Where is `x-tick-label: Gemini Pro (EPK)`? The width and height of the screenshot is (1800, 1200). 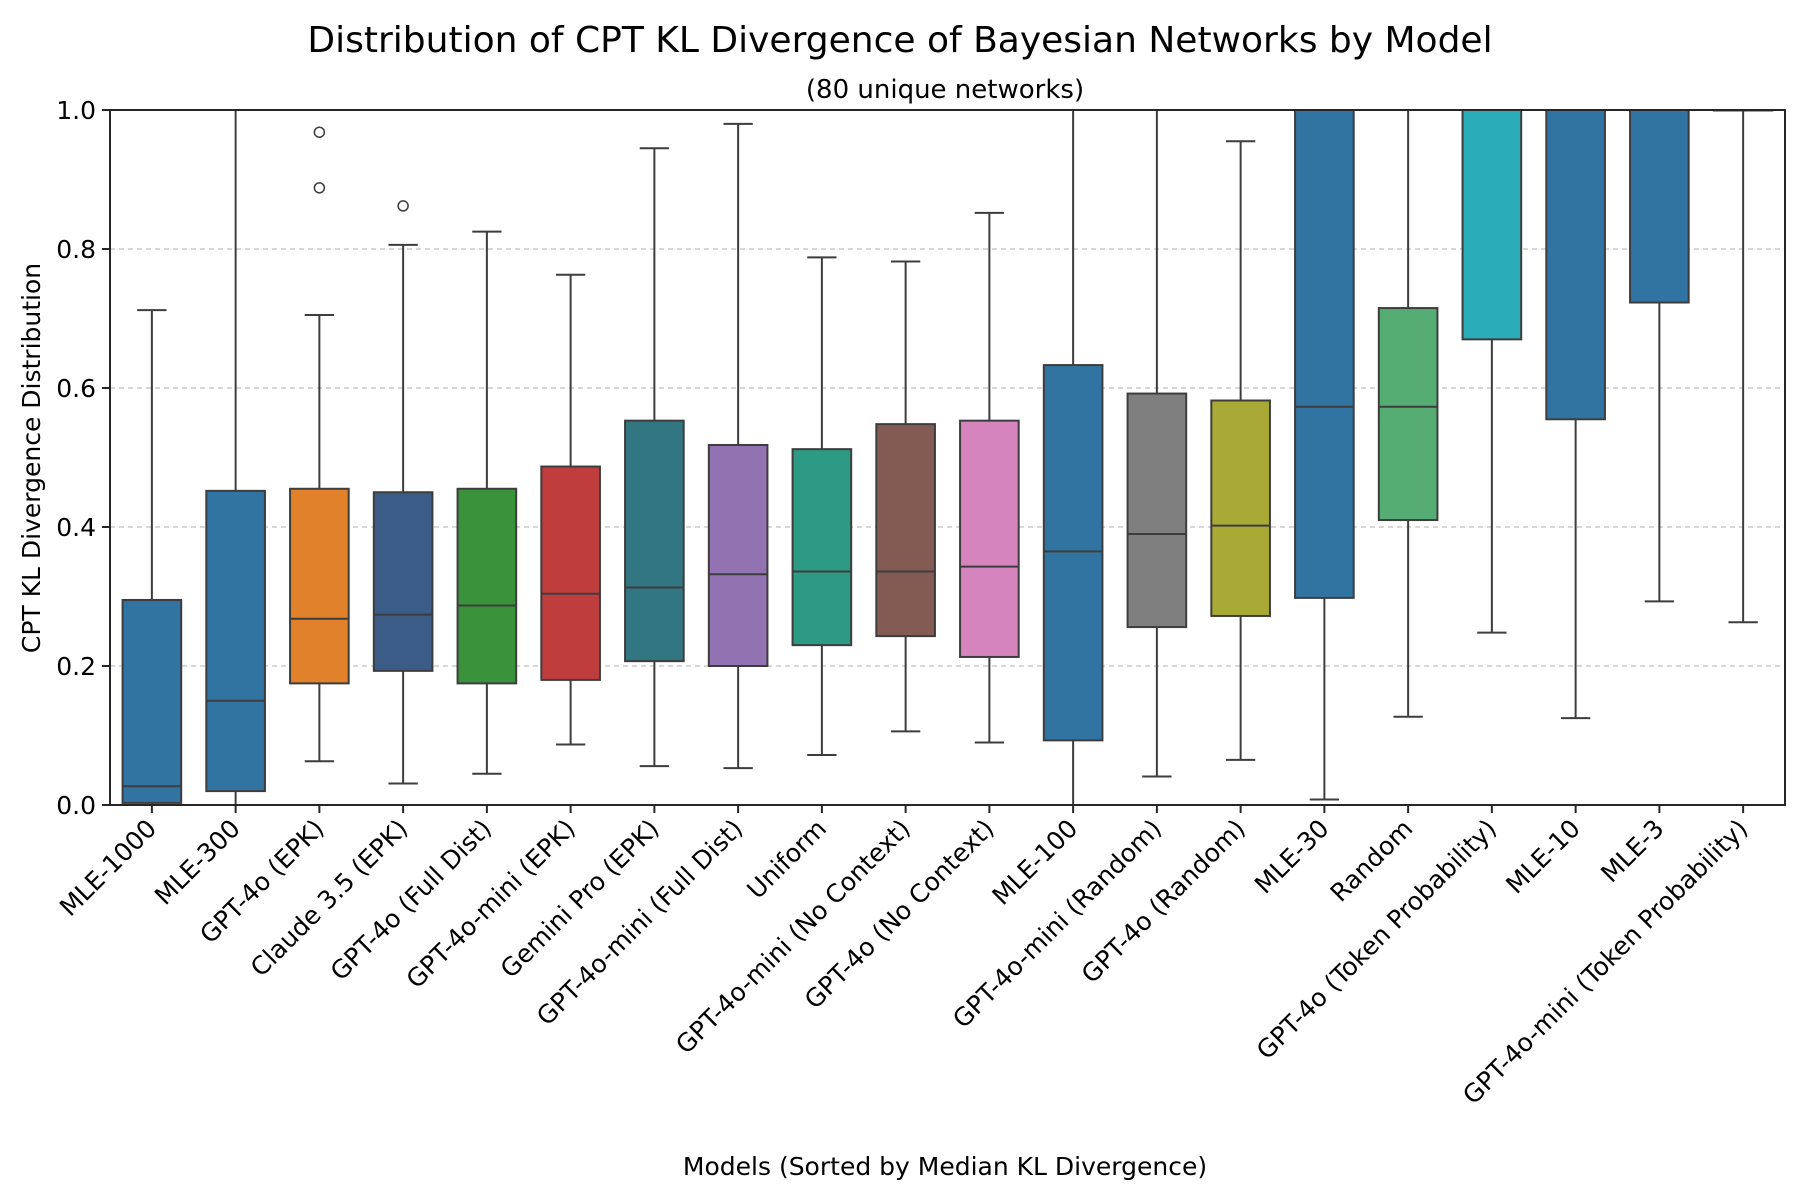 x-tick-label: Gemini Pro (EPK) is located at coordinates (580, 899).